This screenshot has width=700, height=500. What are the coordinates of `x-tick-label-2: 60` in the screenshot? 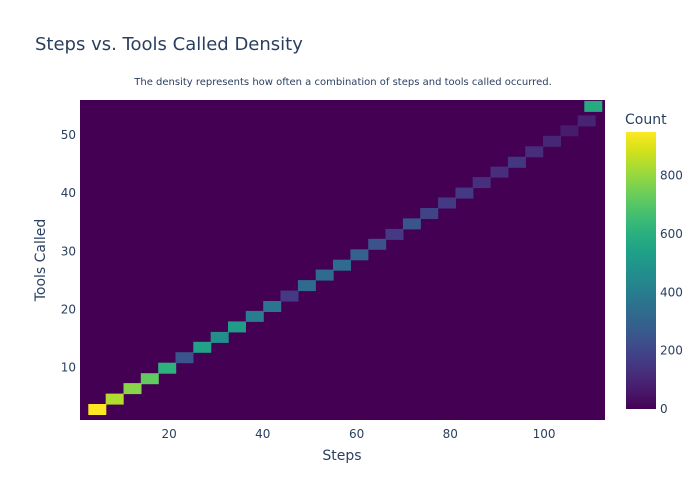 It's located at (356, 434).